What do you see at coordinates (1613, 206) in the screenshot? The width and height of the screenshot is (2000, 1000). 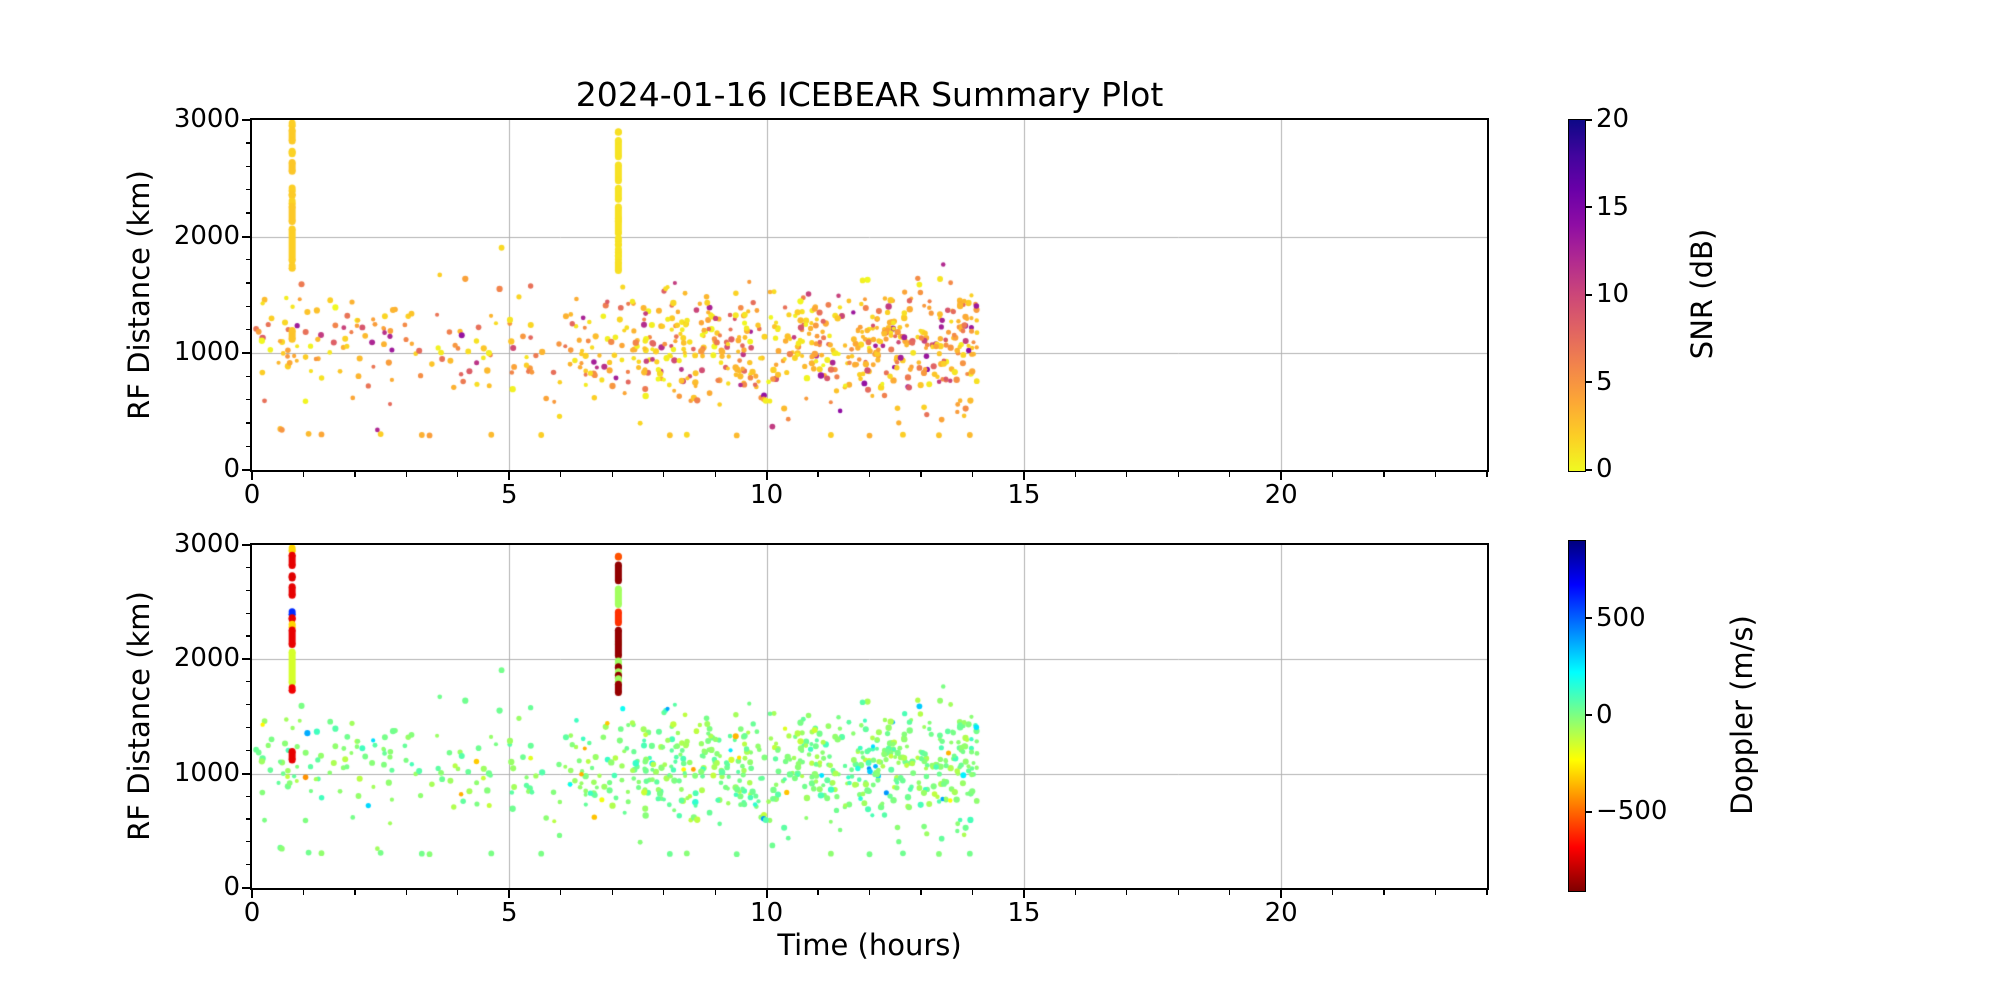 I see `colorbar-tick-label: 15` at bounding box center [1613, 206].